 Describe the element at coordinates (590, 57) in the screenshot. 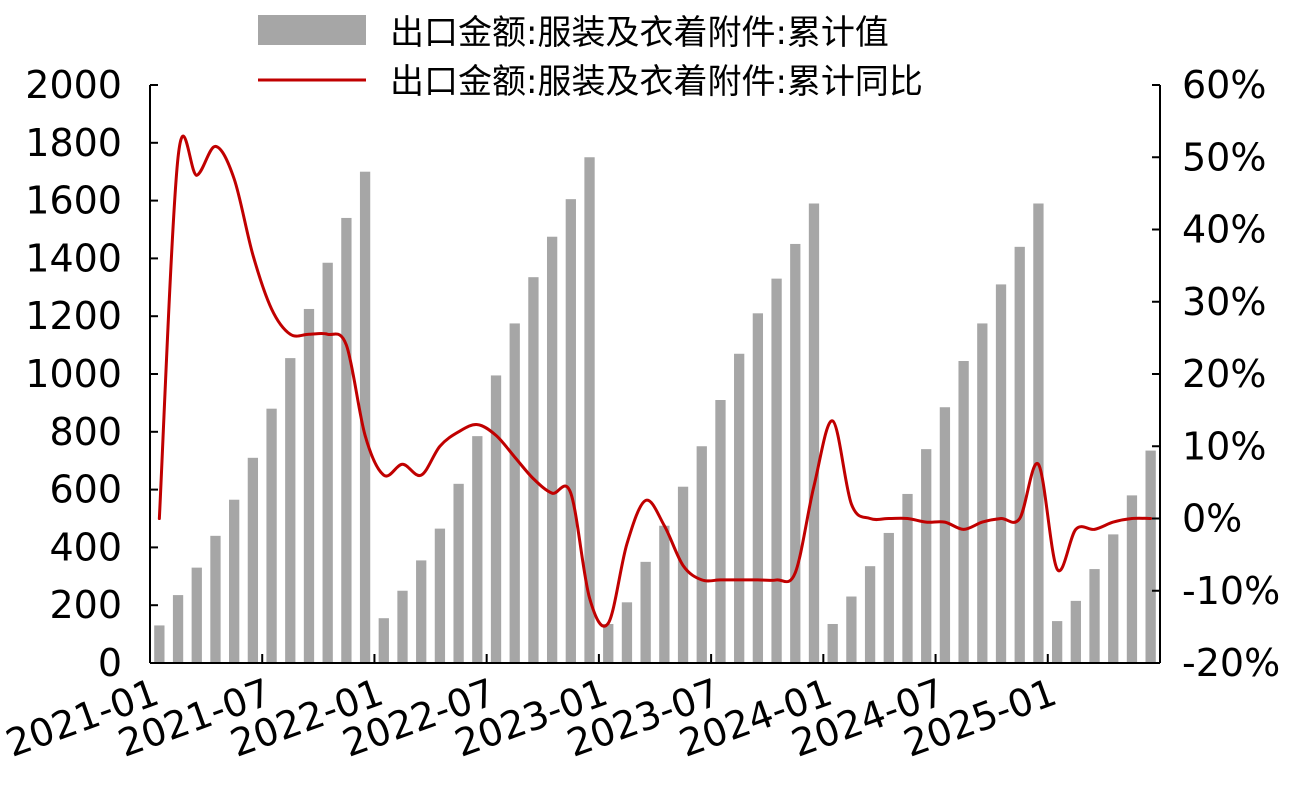

I see `legend: 出口金额:服装及衣着附件:累计值 出口金额:服装及衣着附件:累计同比` at that location.